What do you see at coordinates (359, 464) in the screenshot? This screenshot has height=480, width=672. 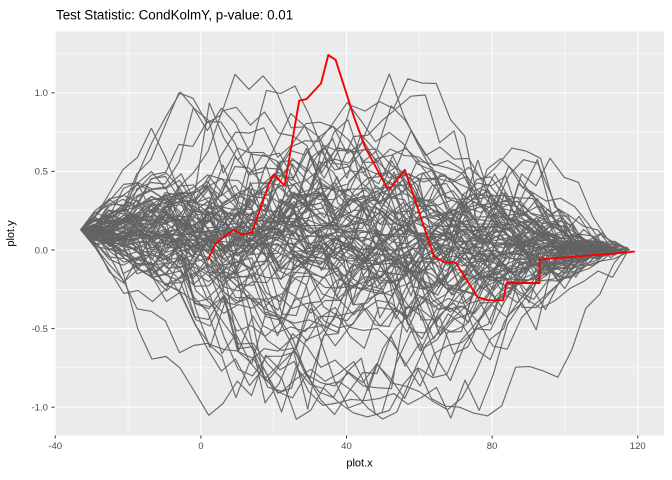 I see `x-axis-title: plot.x` at bounding box center [359, 464].